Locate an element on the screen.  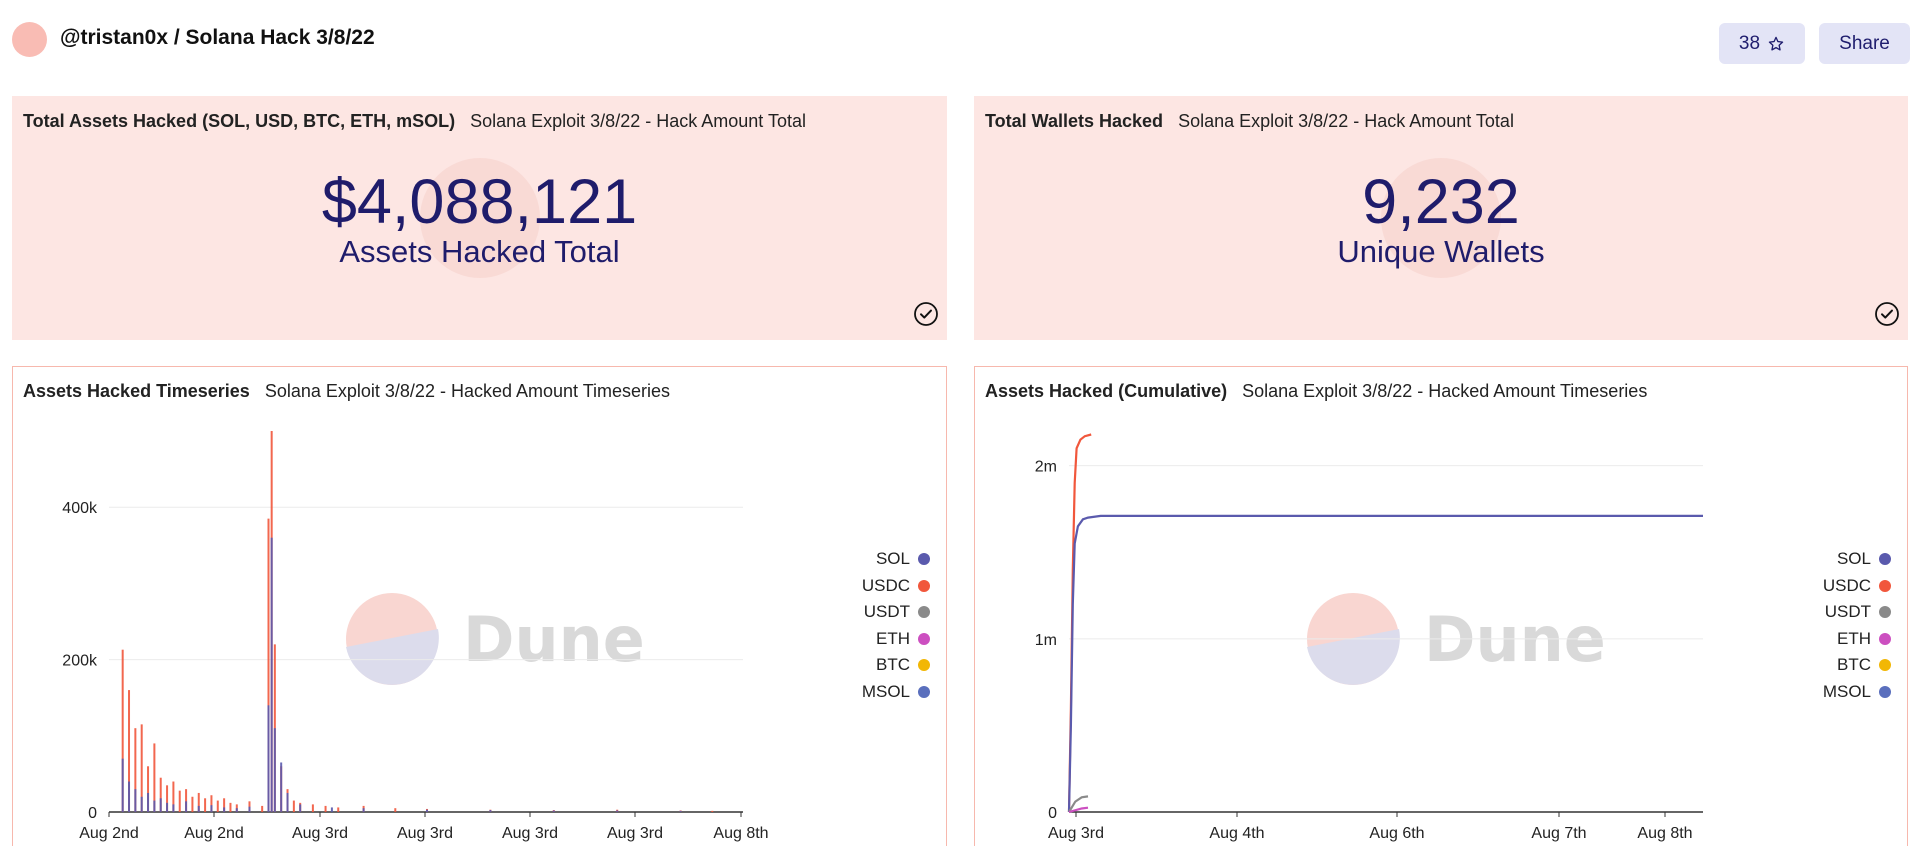
x-tick-label: Aug 8th is located at coordinates (1664, 833).